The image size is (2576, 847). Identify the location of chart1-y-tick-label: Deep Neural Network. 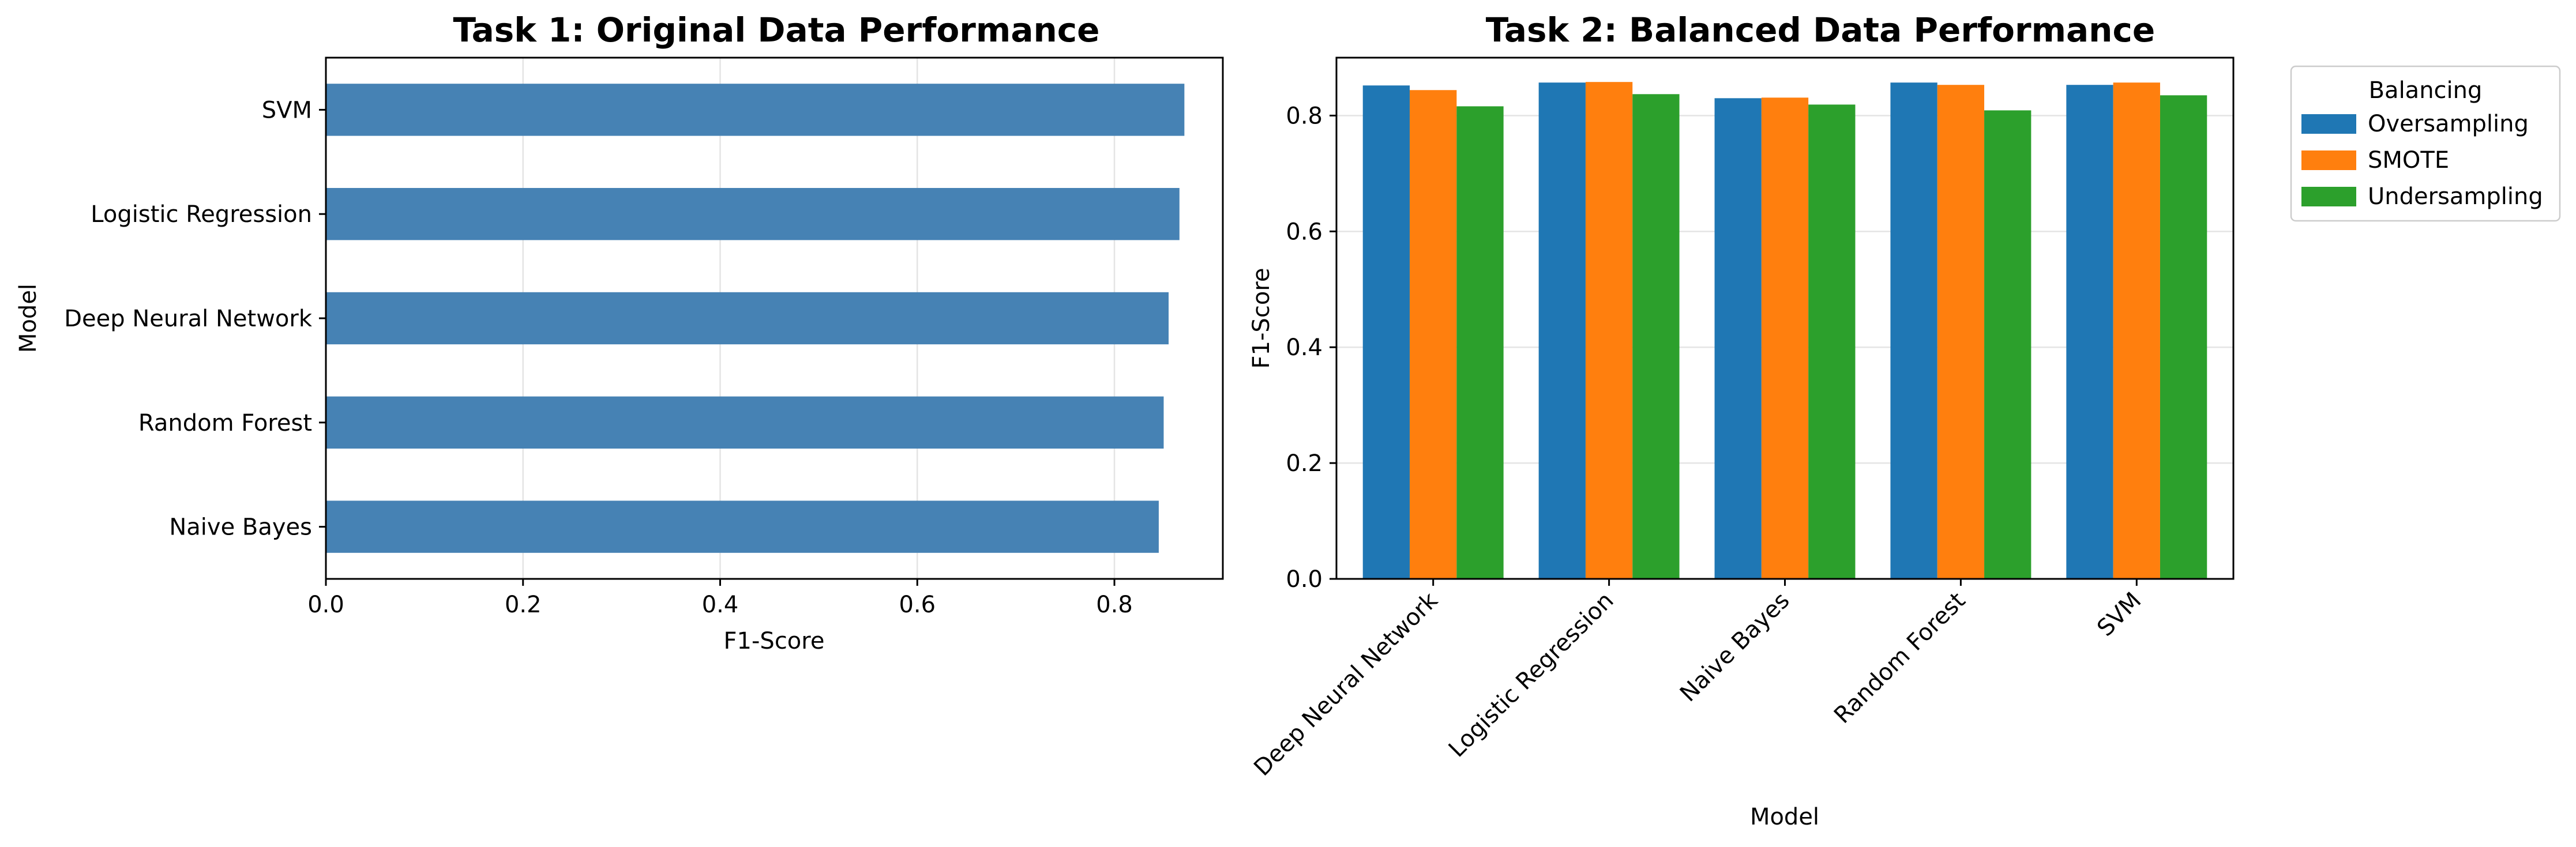
(188, 319).